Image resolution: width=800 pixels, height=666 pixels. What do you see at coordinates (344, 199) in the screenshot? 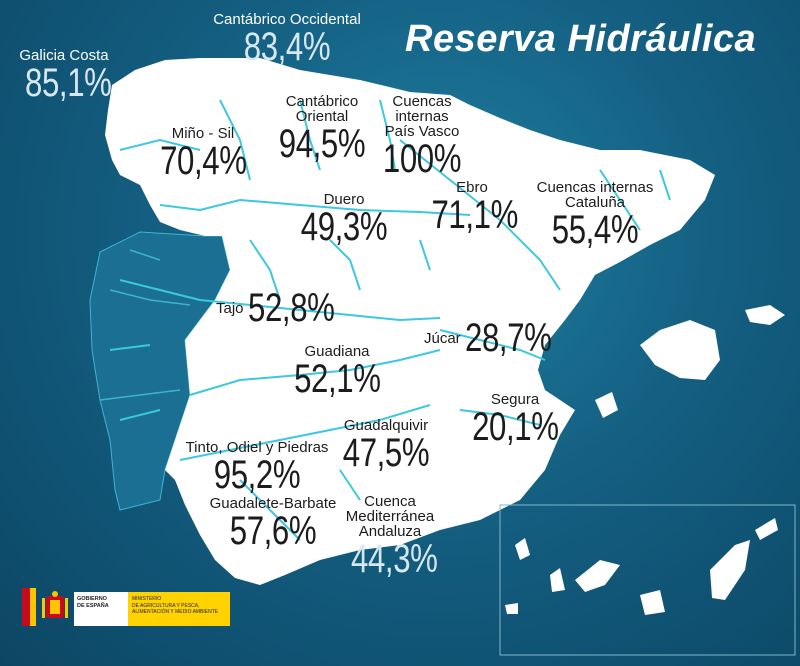
I see `region-name: Duero` at bounding box center [344, 199].